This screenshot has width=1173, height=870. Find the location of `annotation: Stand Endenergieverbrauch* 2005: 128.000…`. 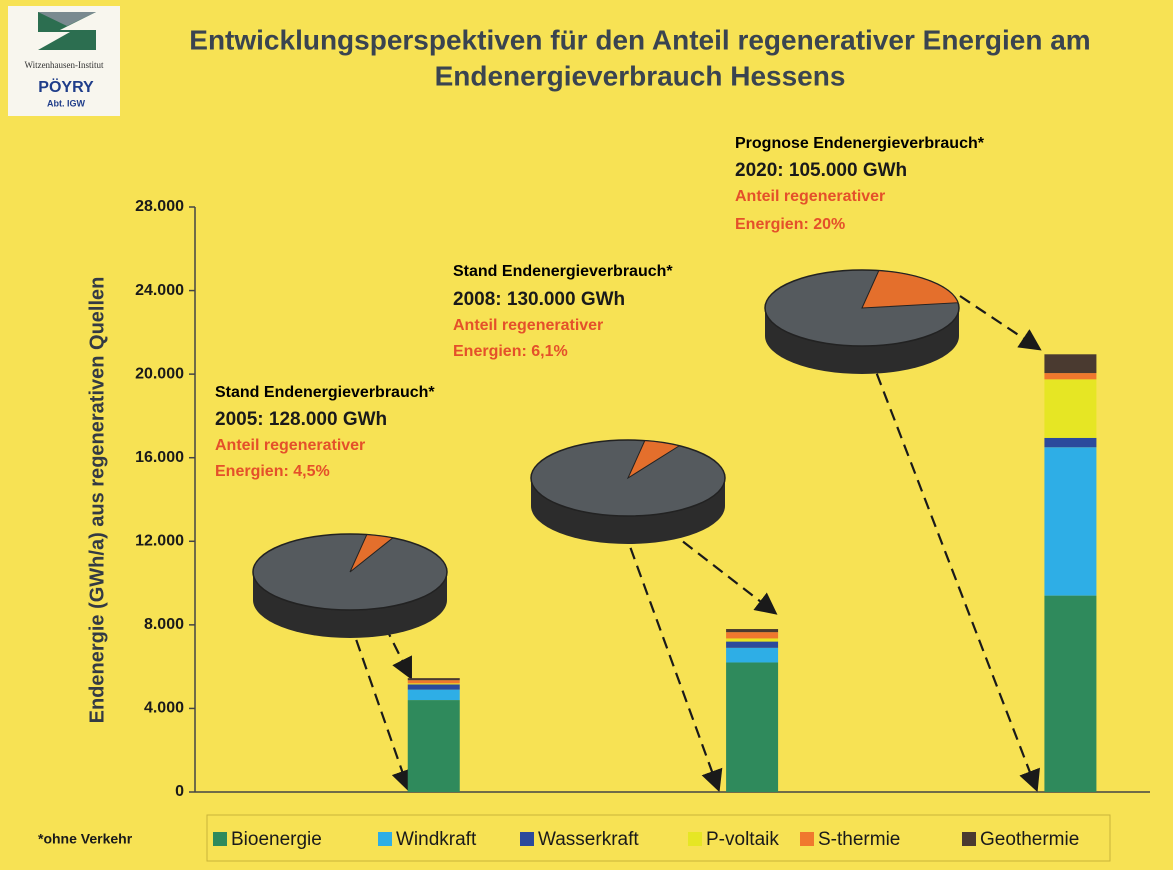

annotation: Stand Endenergieverbrauch* 2005: 128.000… is located at coordinates (325, 432).